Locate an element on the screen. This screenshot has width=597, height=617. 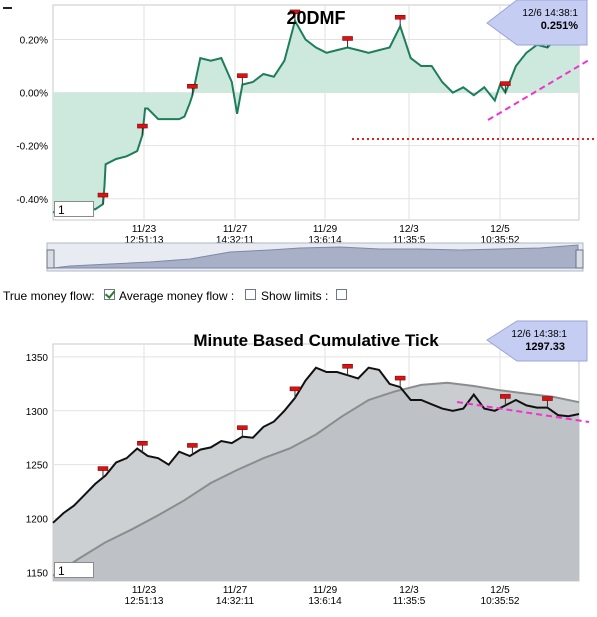
y-tick-label: -0.40% is located at coordinates (32, 200).